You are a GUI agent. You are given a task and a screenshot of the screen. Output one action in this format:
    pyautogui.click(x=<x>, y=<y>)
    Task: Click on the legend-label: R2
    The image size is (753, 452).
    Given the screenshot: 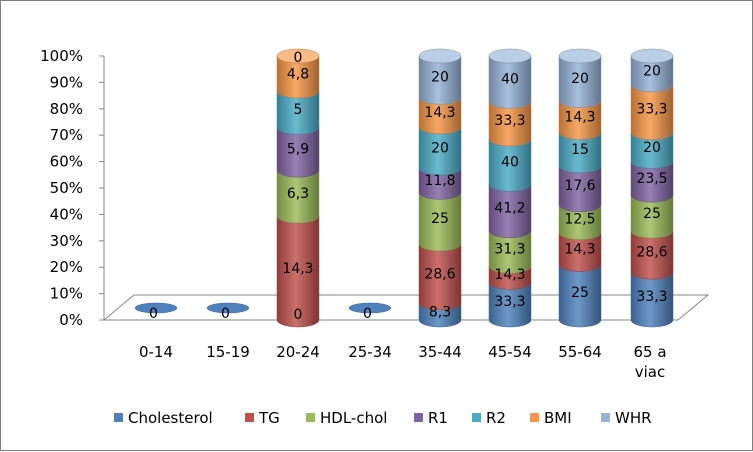 What is the action you would take?
    pyautogui.click(x=496, y=418)
    